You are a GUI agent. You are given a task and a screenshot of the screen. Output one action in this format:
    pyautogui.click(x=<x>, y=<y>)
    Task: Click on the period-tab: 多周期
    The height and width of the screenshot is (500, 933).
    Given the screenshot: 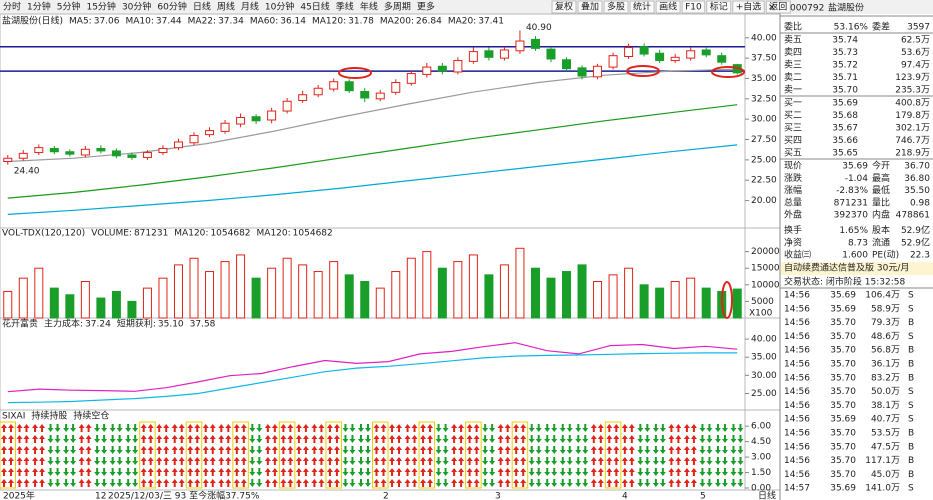 What is the action you would take?
    pyautogui.click(x=397, y=7)
    